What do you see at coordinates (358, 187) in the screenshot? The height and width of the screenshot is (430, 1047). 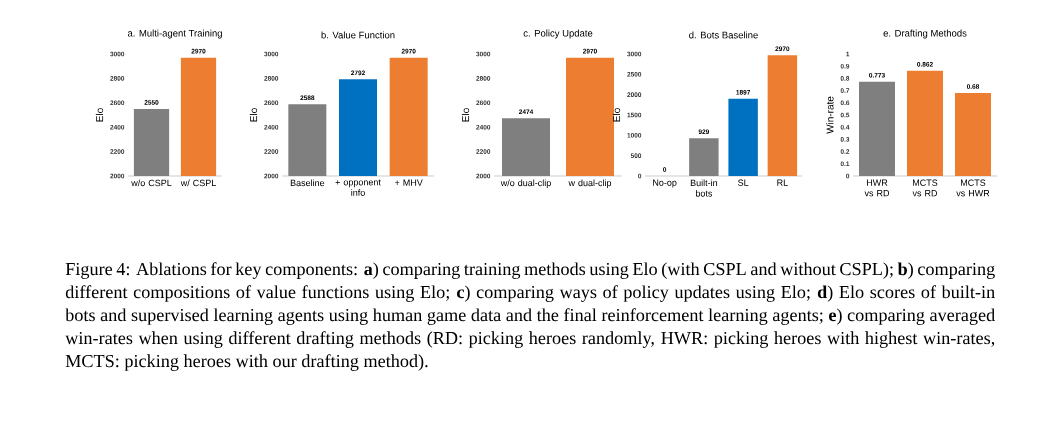 I see `x-tick-label: + opponent info` at bounding box center [358, 187].